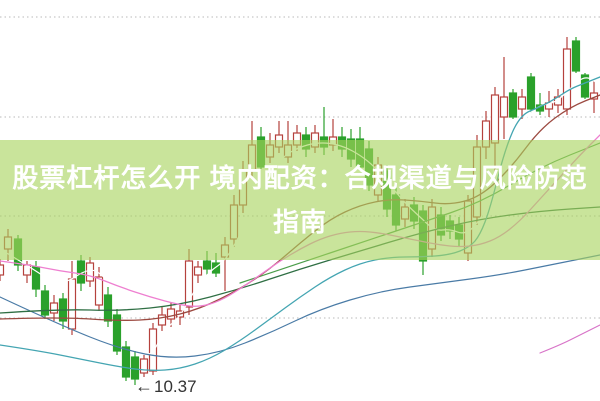  What do you see at coordinates (175, 386) in the screenshot?
I see `low-price-value: 10.37` at bounding box center [175, 386].